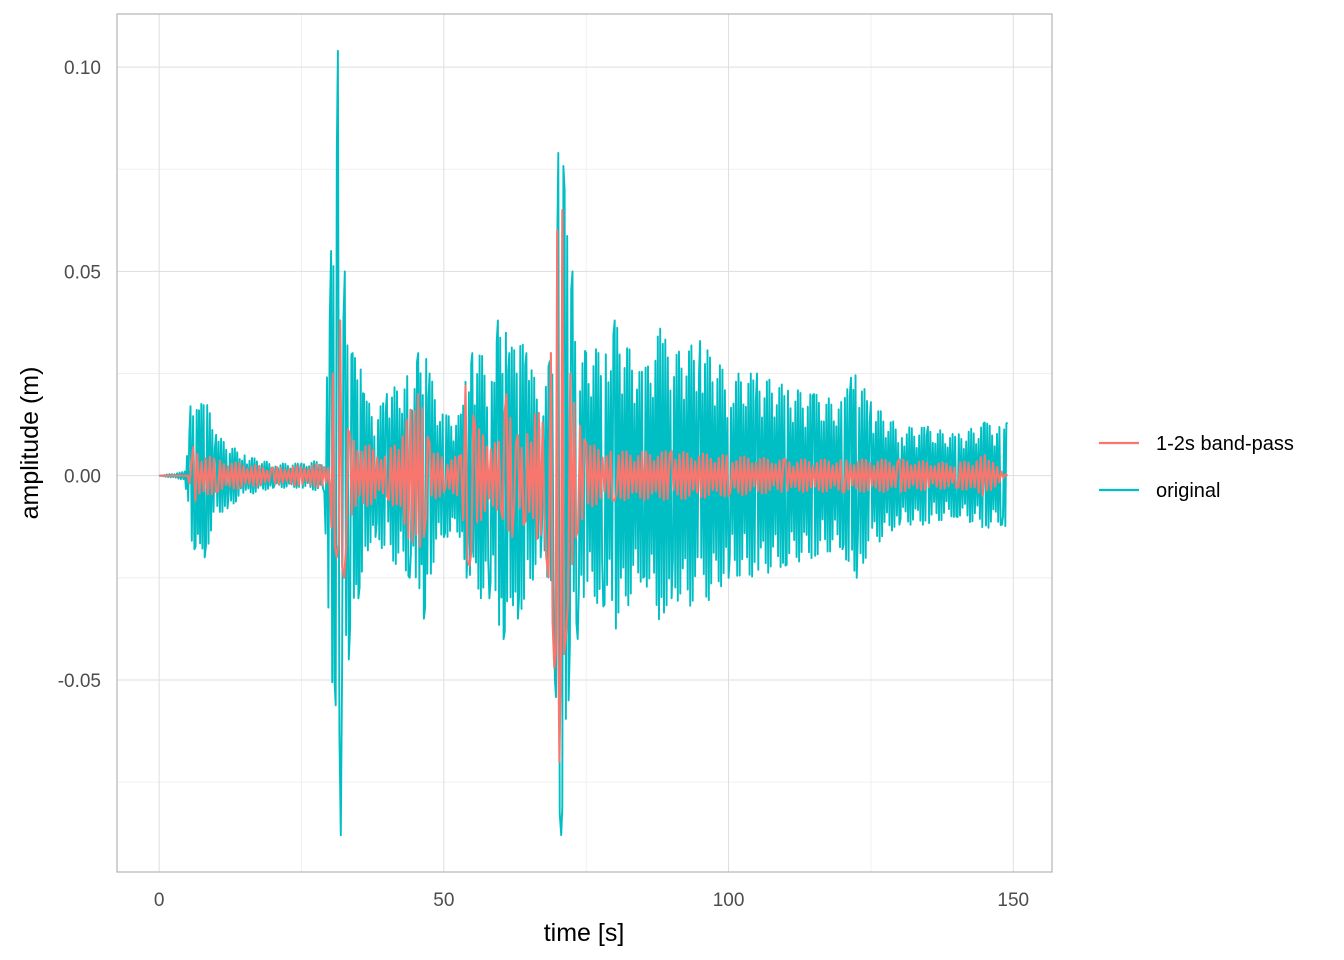  Describe the element at coordinates (1196, 467) in the screenshot. I see `legend: 1-2s band-pass original` at that location.